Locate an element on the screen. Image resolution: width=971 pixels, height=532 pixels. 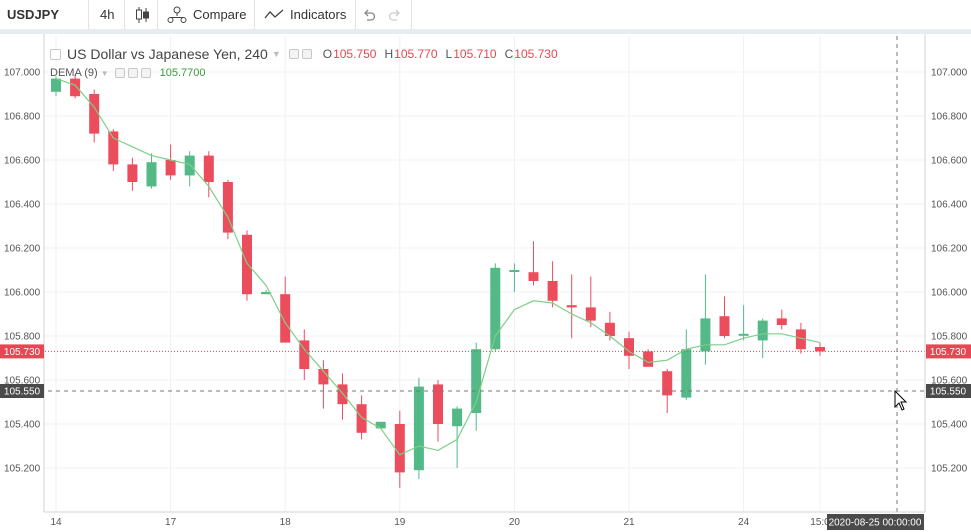
redo-button is located at coordinates (395, 14).